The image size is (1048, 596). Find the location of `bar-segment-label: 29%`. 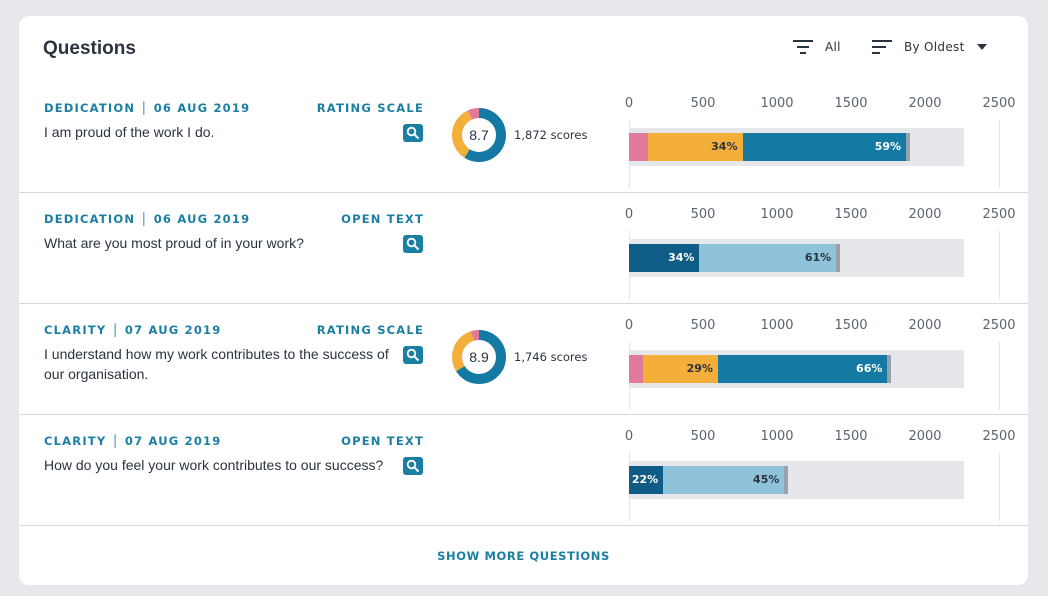

bar-segment-label: 29% is located at coordinates (699, 368).